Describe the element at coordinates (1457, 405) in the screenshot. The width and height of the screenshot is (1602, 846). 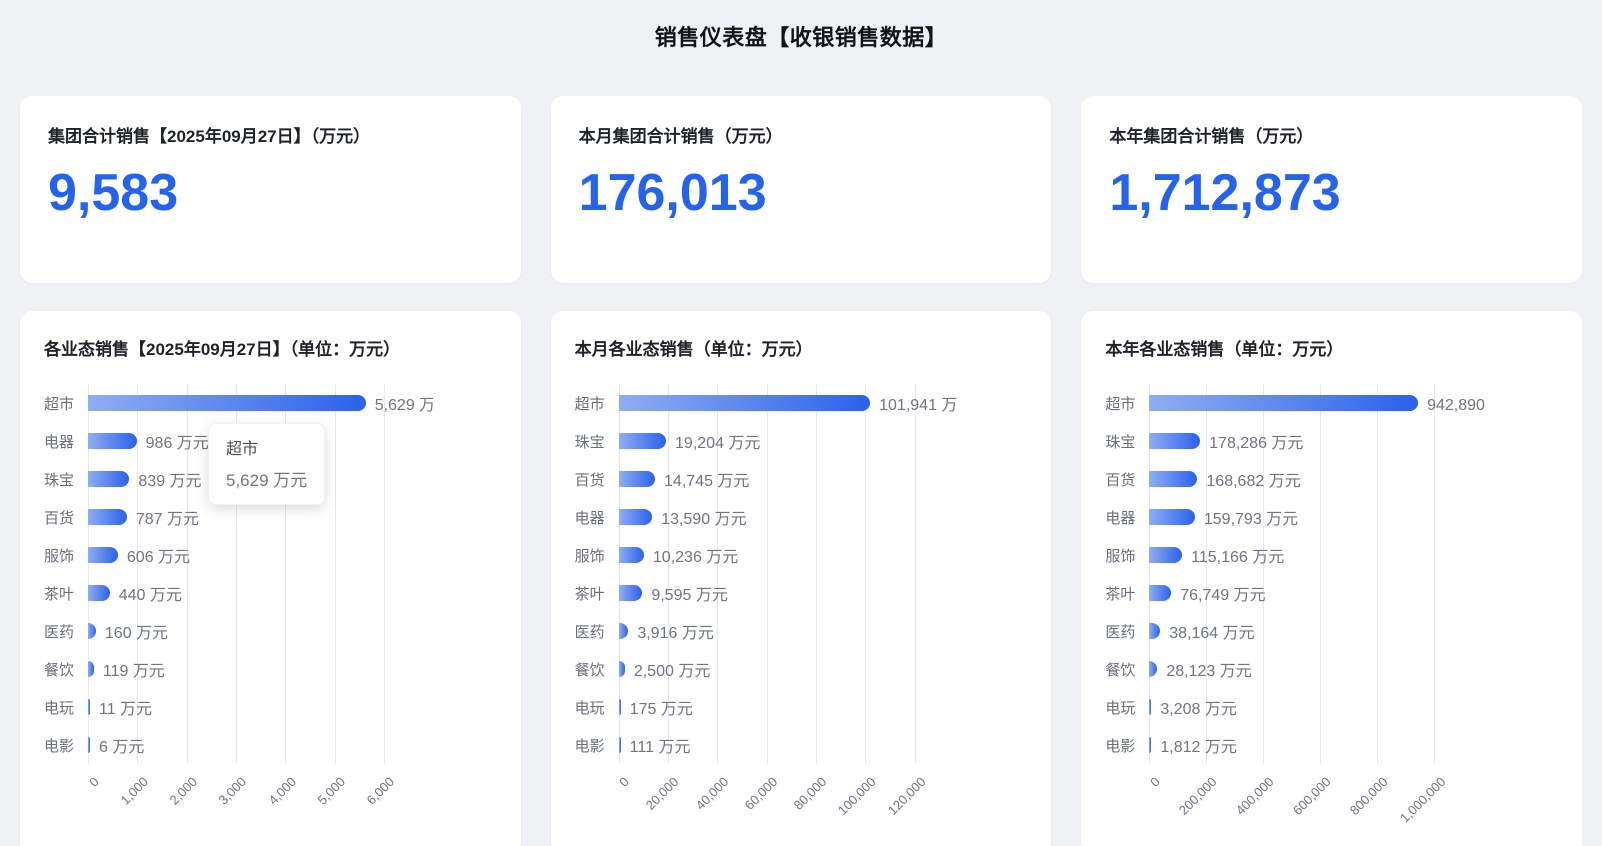
I see `bar-value-label: 942,890 万元` at that location.